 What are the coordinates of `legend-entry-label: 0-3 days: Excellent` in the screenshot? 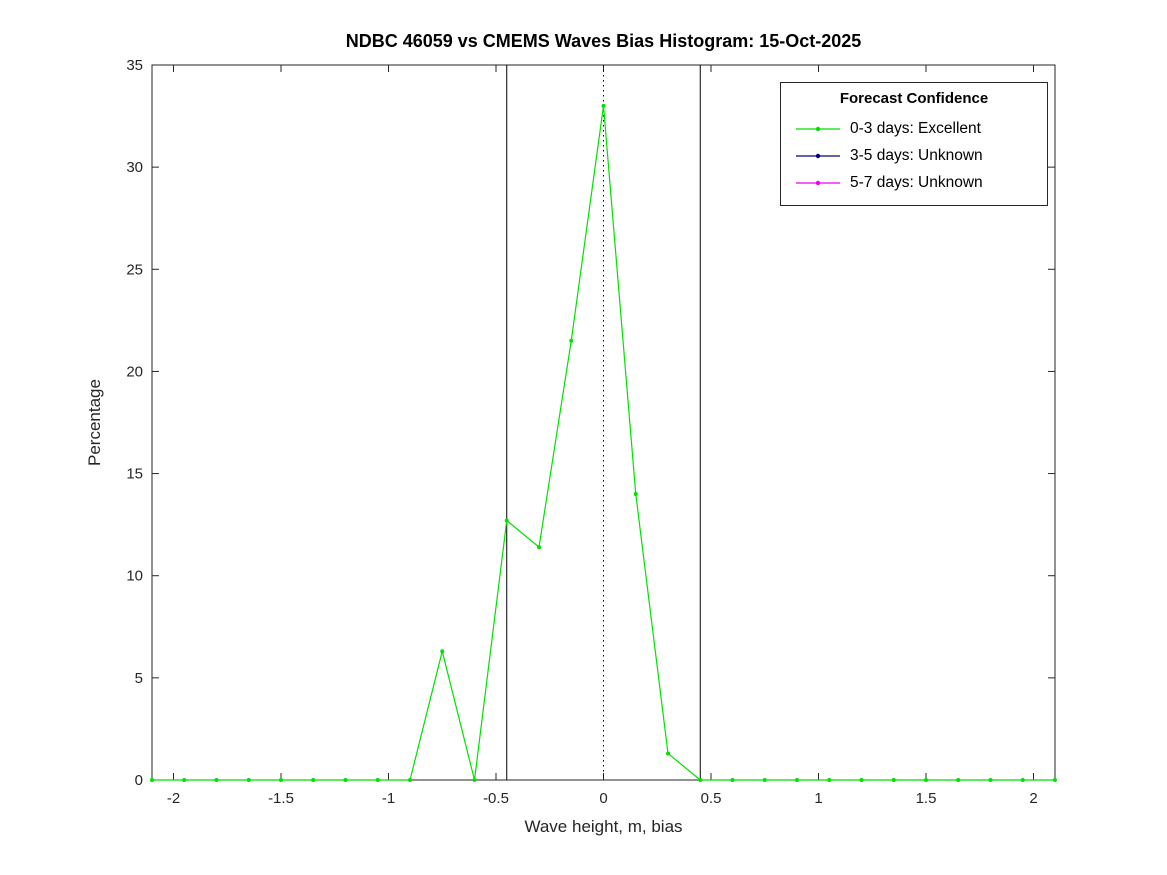 It's located at (915, 128).